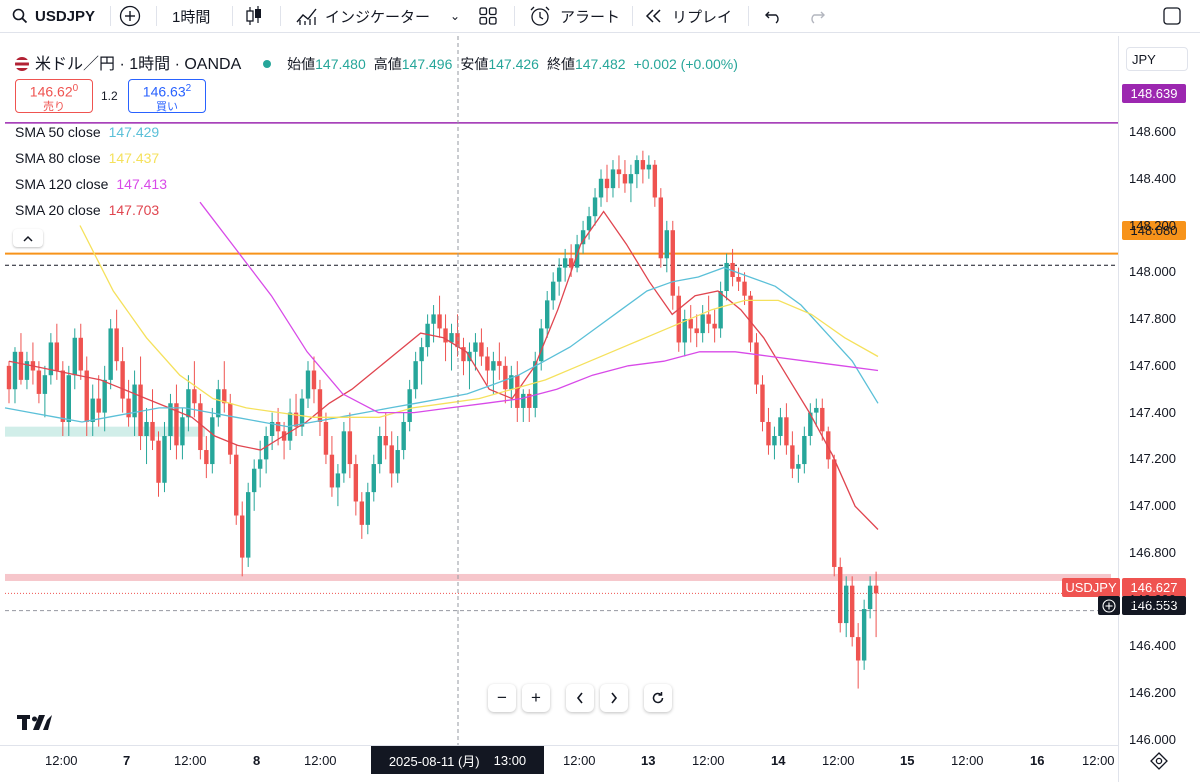 The width and height of the screenshot is (1200, 782). Describe the element at coordinates (340, 64) in the screenshot. I see `open-value: 147.480` at that location.